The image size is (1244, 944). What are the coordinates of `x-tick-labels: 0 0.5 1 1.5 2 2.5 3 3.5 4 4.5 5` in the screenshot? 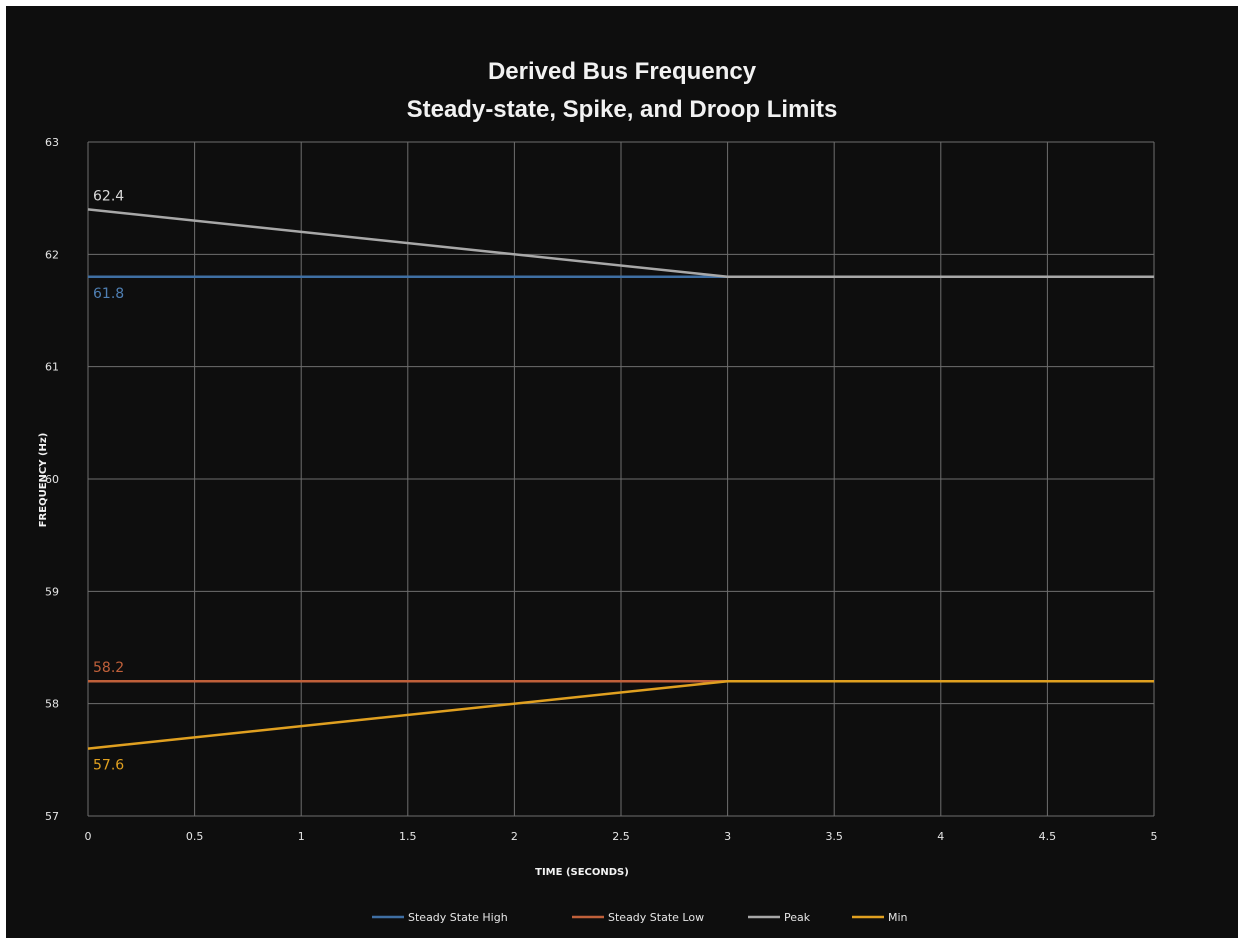 It's located at (621, 836).